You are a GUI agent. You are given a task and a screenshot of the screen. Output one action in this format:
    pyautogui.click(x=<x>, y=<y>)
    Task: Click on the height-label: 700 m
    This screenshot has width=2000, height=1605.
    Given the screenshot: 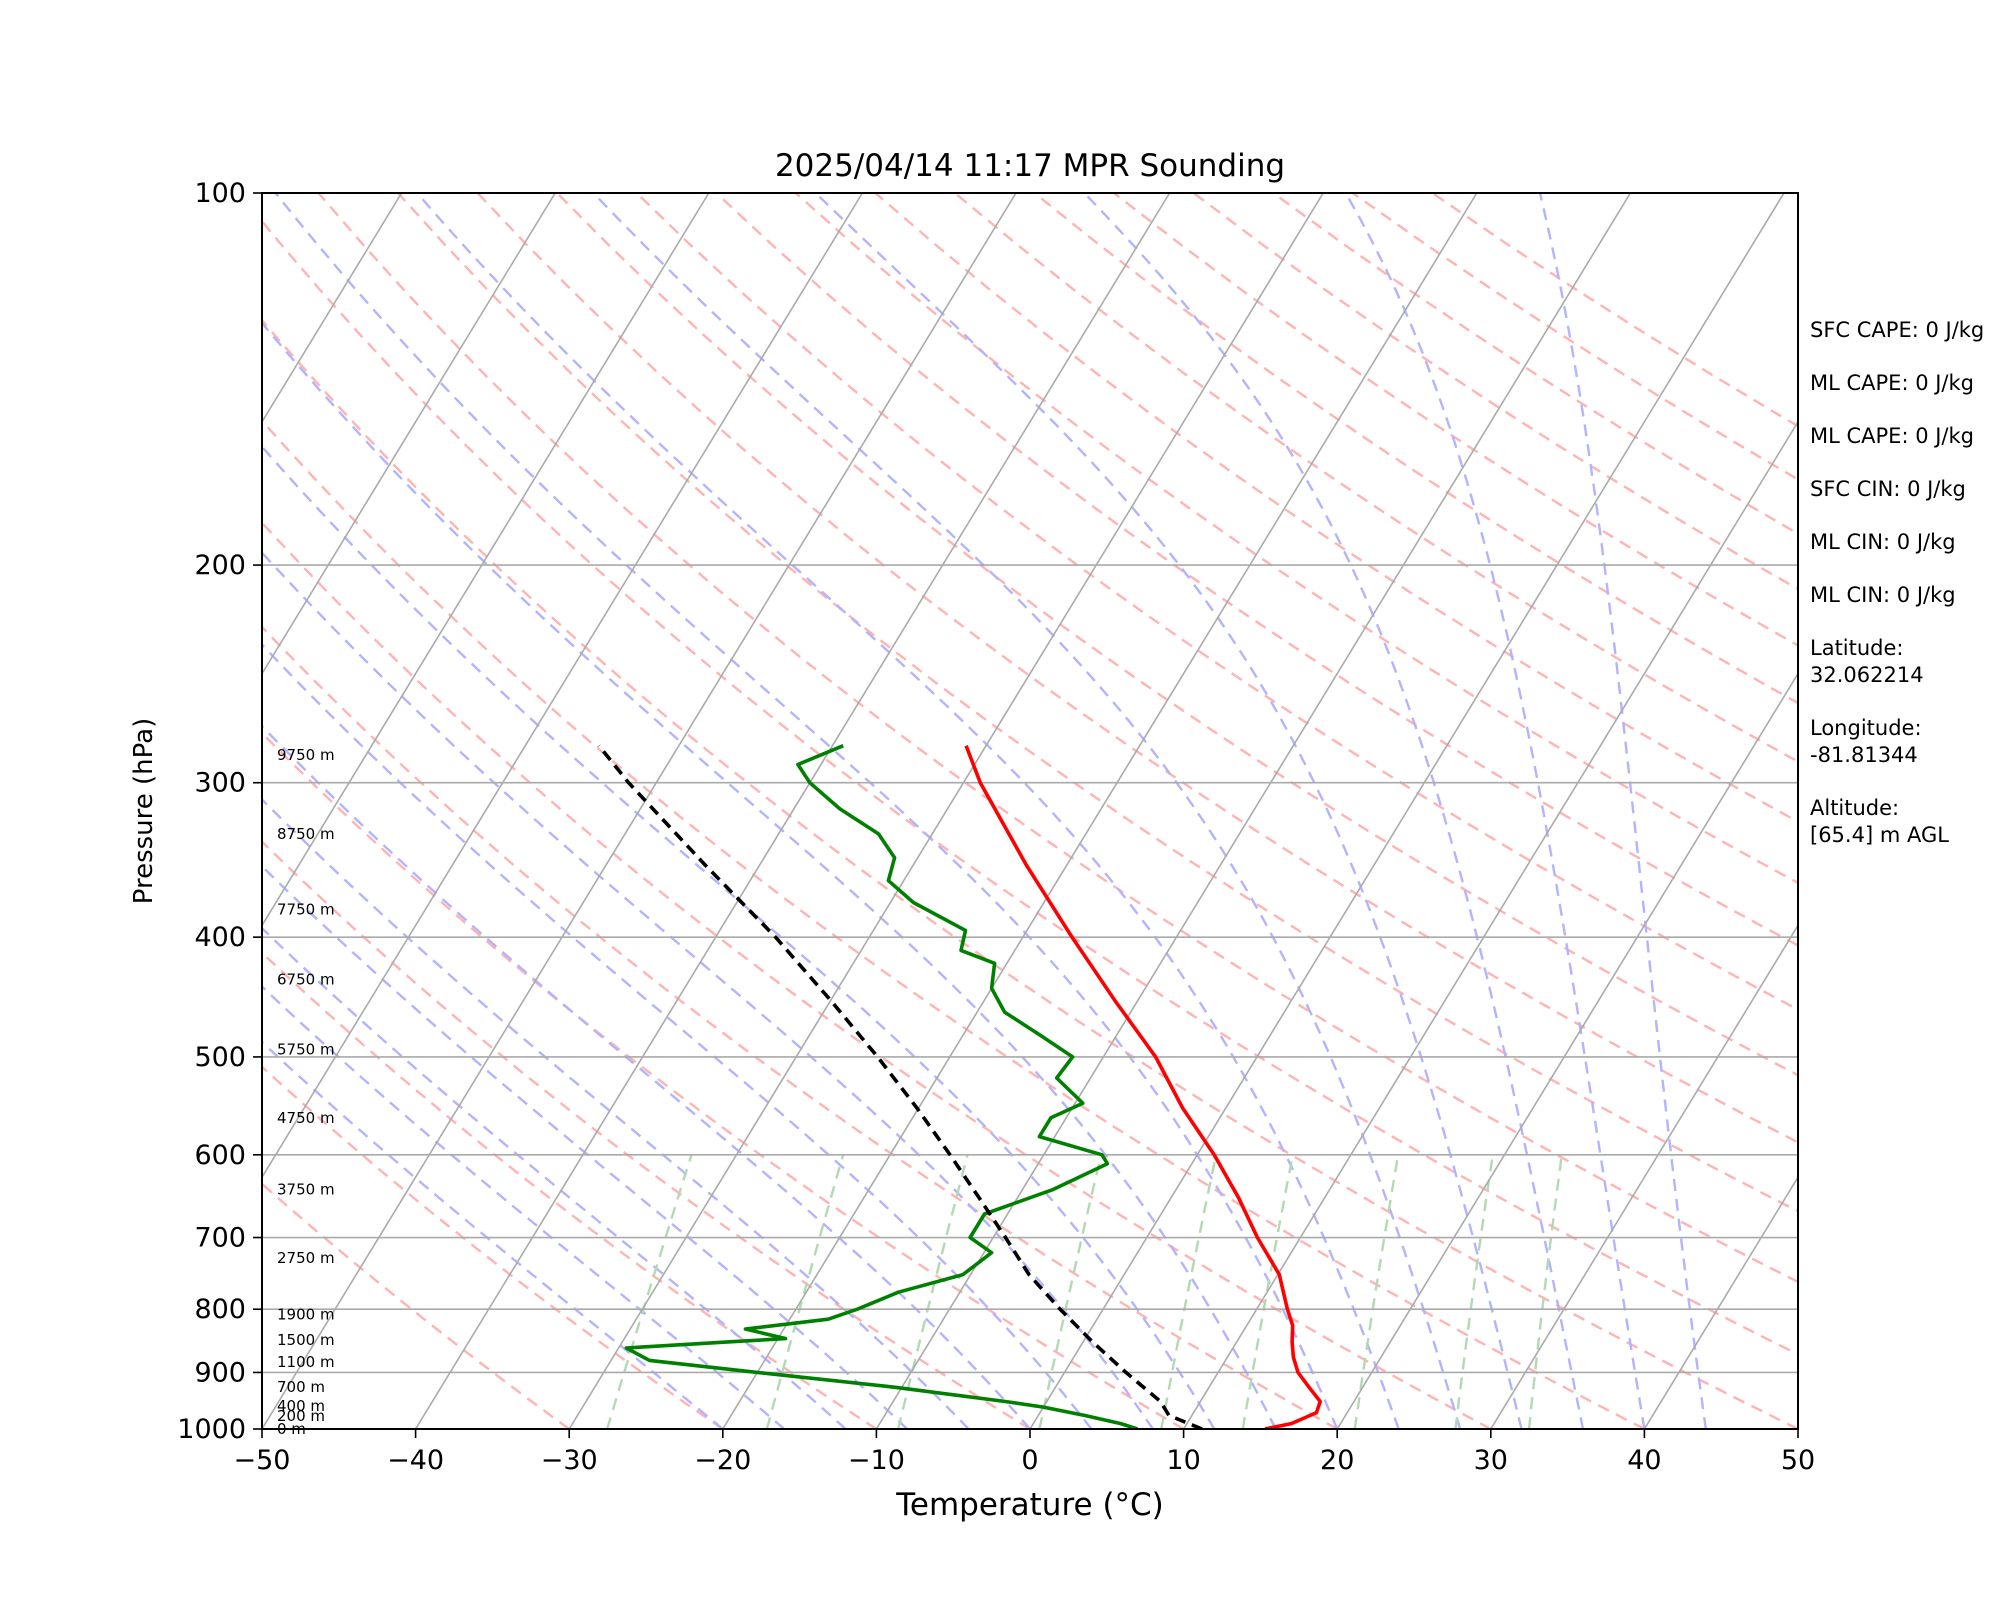 What is the action you would take?
    pyautogui.click(x=301, y=1387)
    